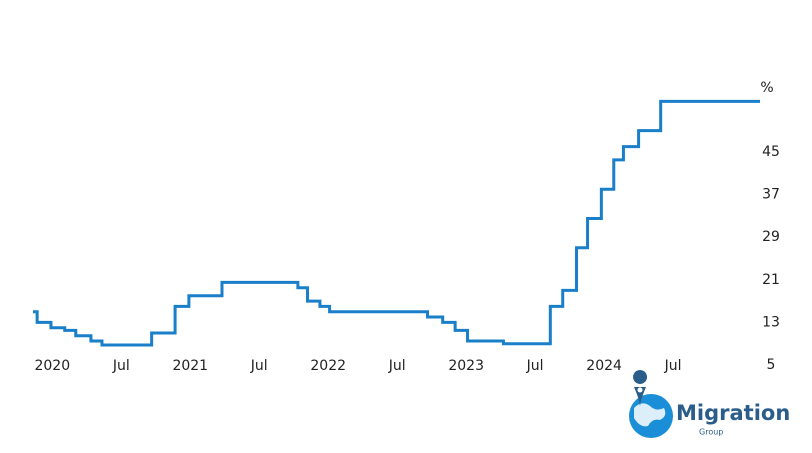 This screenshot has width=812, height=453. What do you see at coordinates (190, 366) in the screenshot?
I see `x-tick-label: 2021` at bounding box center [190, 366].